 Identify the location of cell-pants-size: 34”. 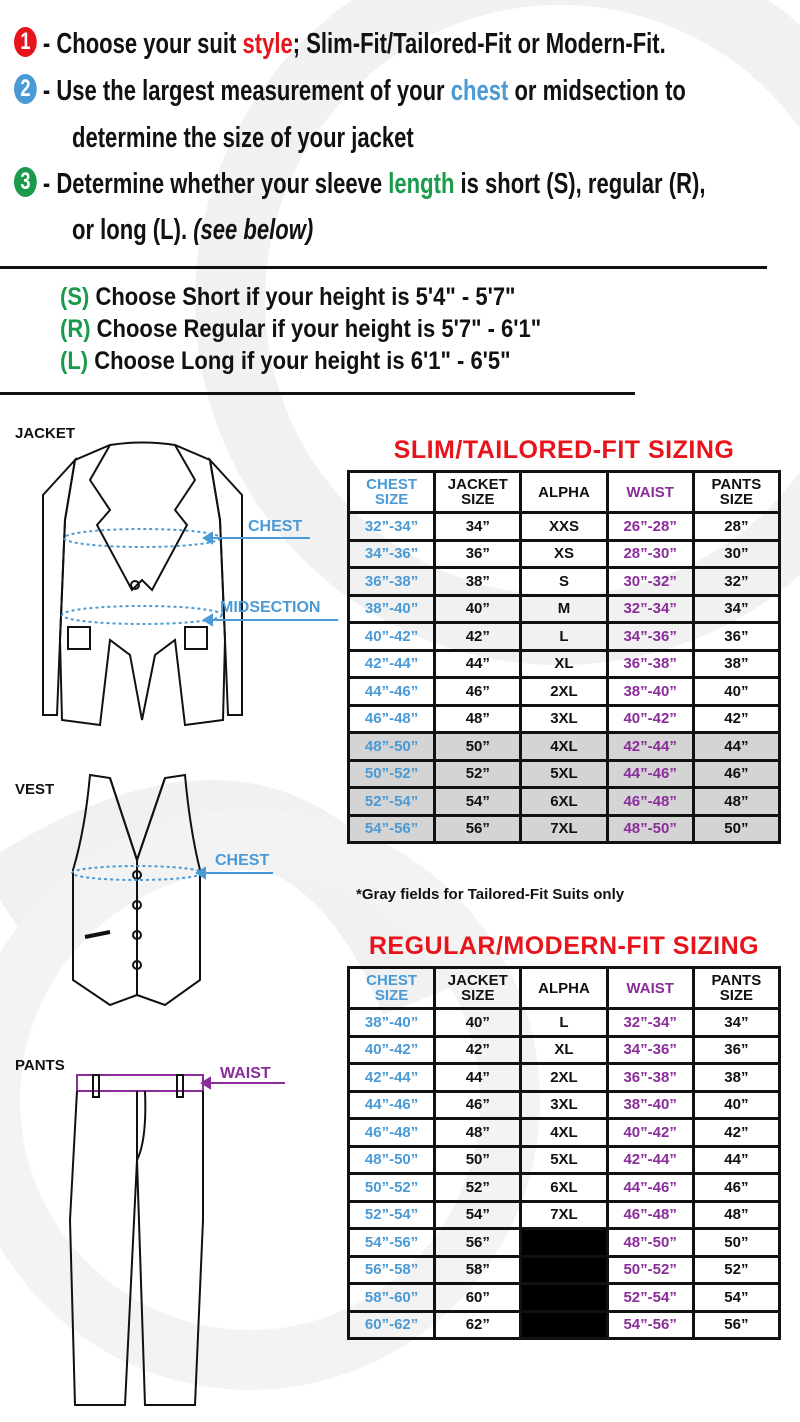
(736, 608).